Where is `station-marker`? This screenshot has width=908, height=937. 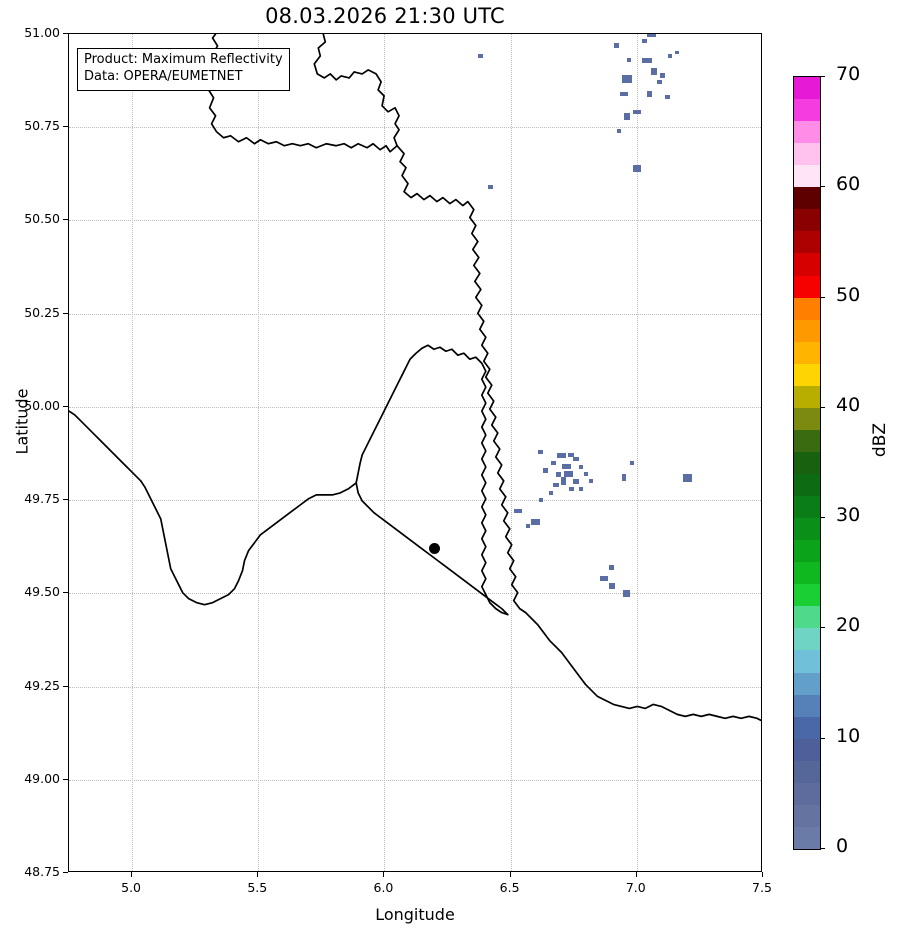
station-marker is located at coordinates (435, 549).